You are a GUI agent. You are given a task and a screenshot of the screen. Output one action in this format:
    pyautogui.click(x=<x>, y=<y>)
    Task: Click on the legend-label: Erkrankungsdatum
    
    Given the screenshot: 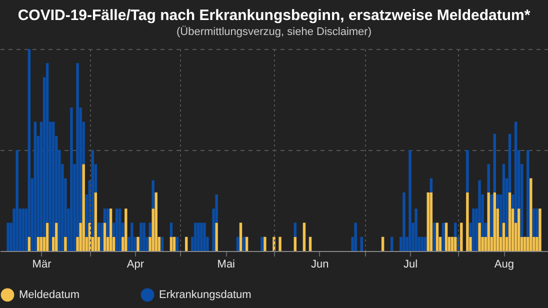 What is the action you would take?
    pyautogui.click(x=205, y=294)
    